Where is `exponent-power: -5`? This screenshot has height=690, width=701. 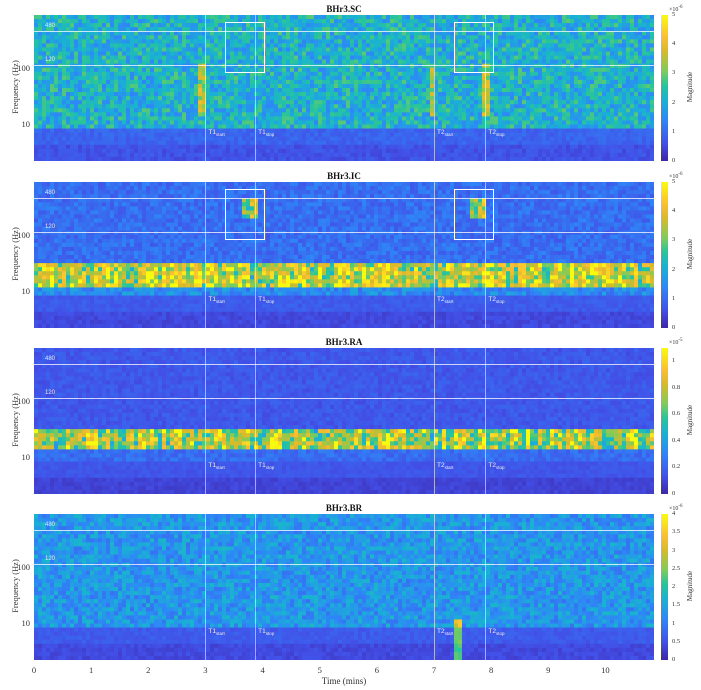
exponent-power: -5 is located at coordinates (680, 340).